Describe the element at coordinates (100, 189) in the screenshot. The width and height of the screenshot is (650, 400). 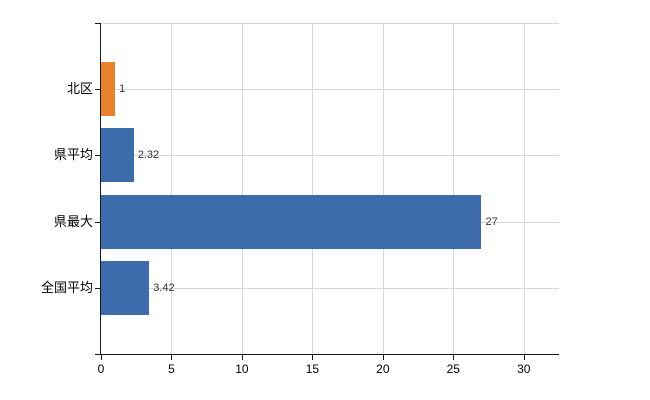
I see `y-axis-line` at that location.